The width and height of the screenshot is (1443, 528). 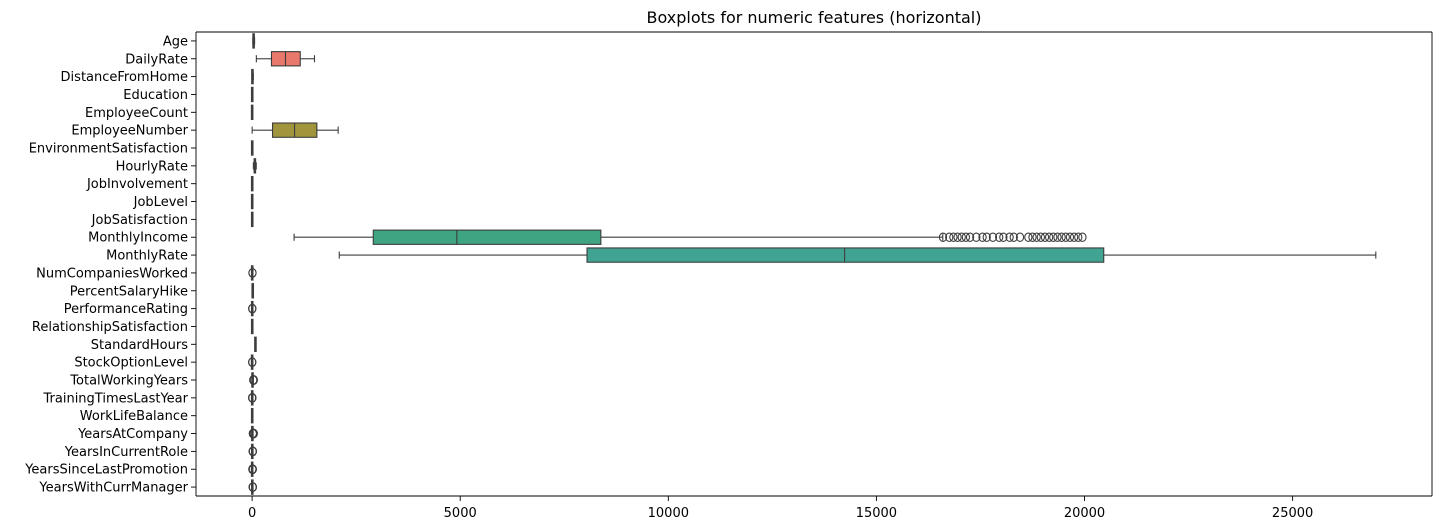 What do you see at coordinates (110, 327) in the screenshot?
I see `y-tick-label: RelationshipSatisfaction` at bounding box center [110, 327].